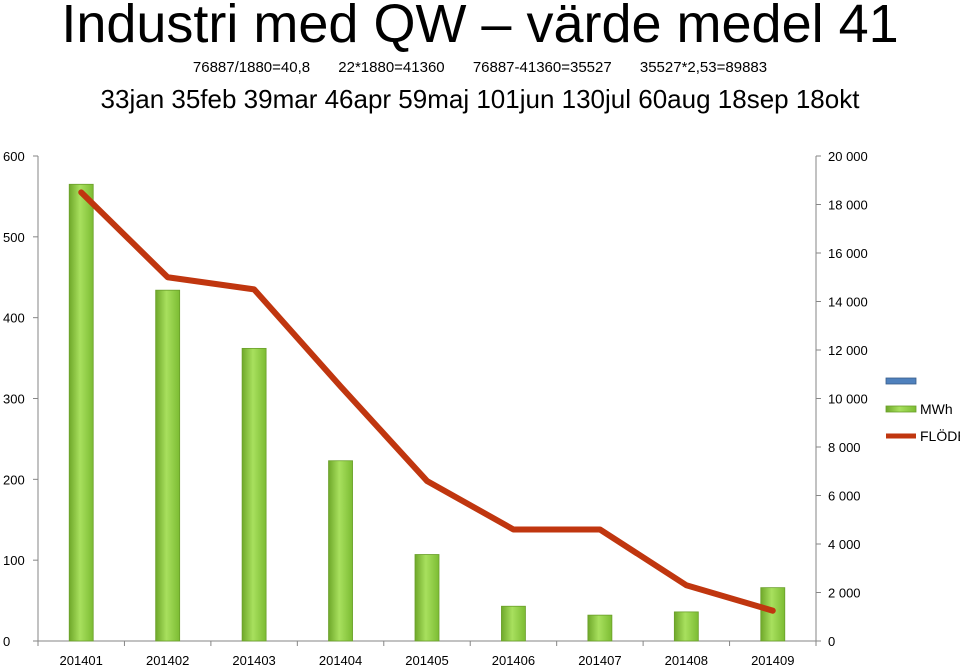  I want to click on right-tick-label: 20 000, so click(848, 156).